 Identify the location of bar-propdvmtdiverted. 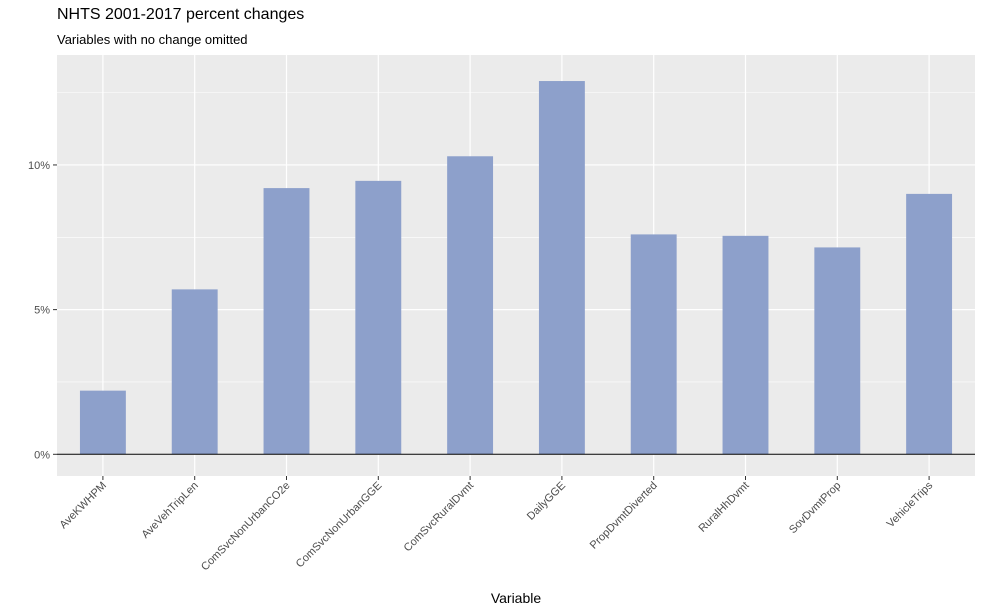
(653, 344).